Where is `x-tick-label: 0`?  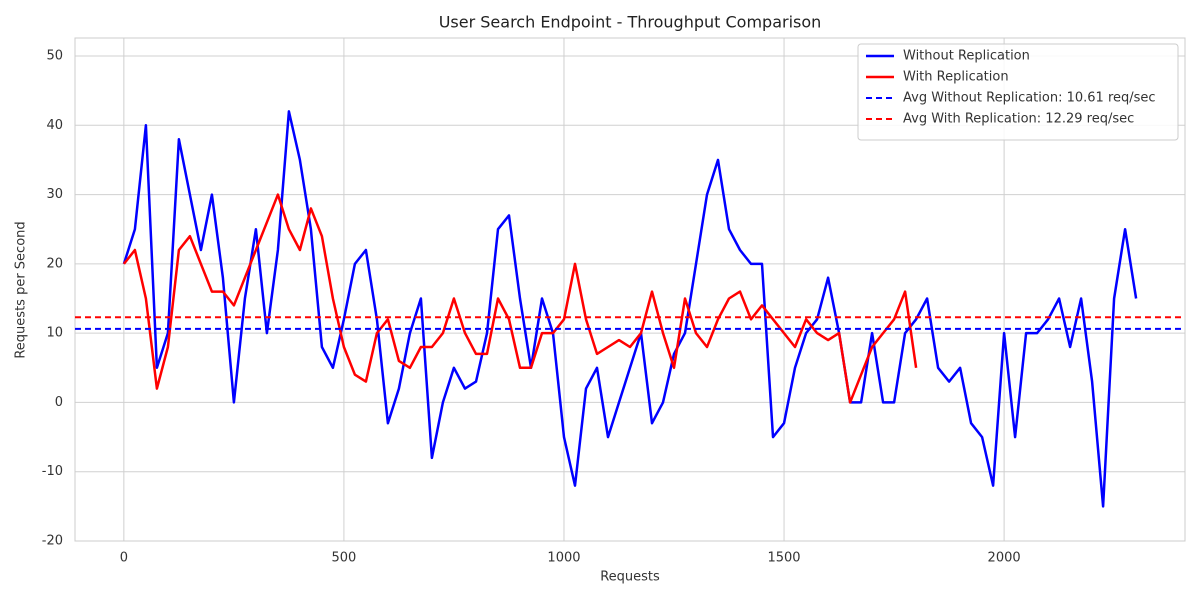 x-tick-label: 0 is located at coordinates (124, 558).